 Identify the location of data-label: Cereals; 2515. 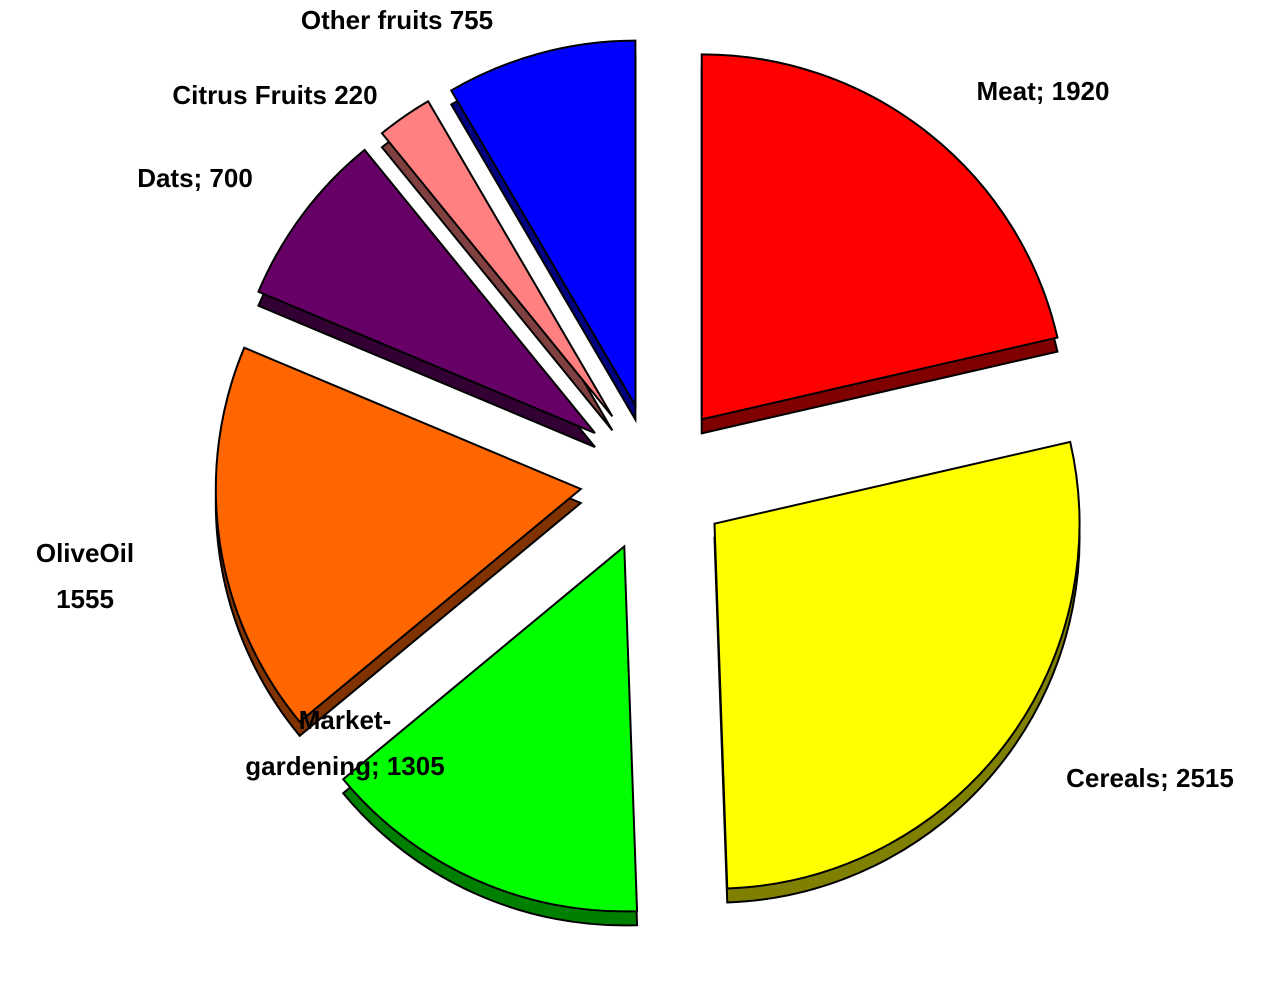
(1150, 778).